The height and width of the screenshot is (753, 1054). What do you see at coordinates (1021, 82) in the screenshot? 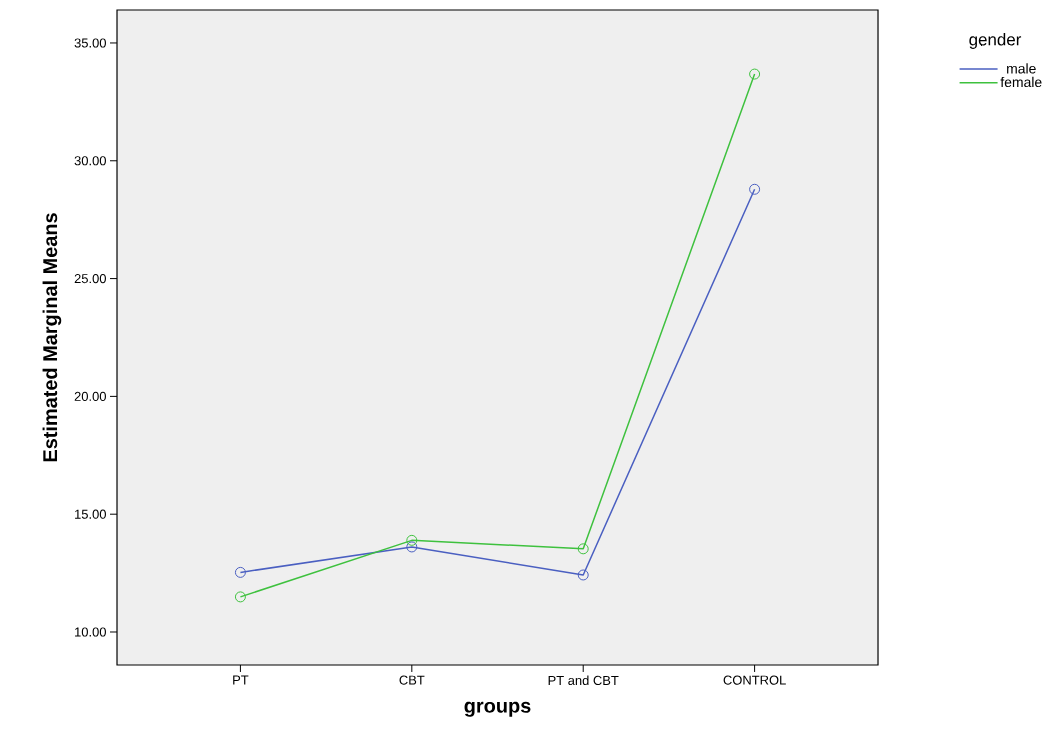
I see `legend-label: female` at bounding box center [1021, 82].